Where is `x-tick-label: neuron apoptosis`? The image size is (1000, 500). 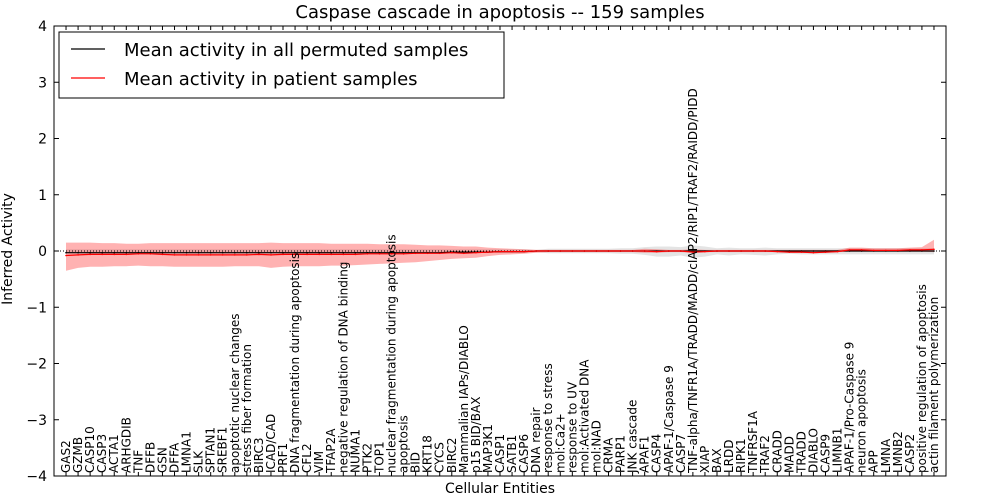 x-tick-label: neuron apoptosis is located at coordinates (862, 421).